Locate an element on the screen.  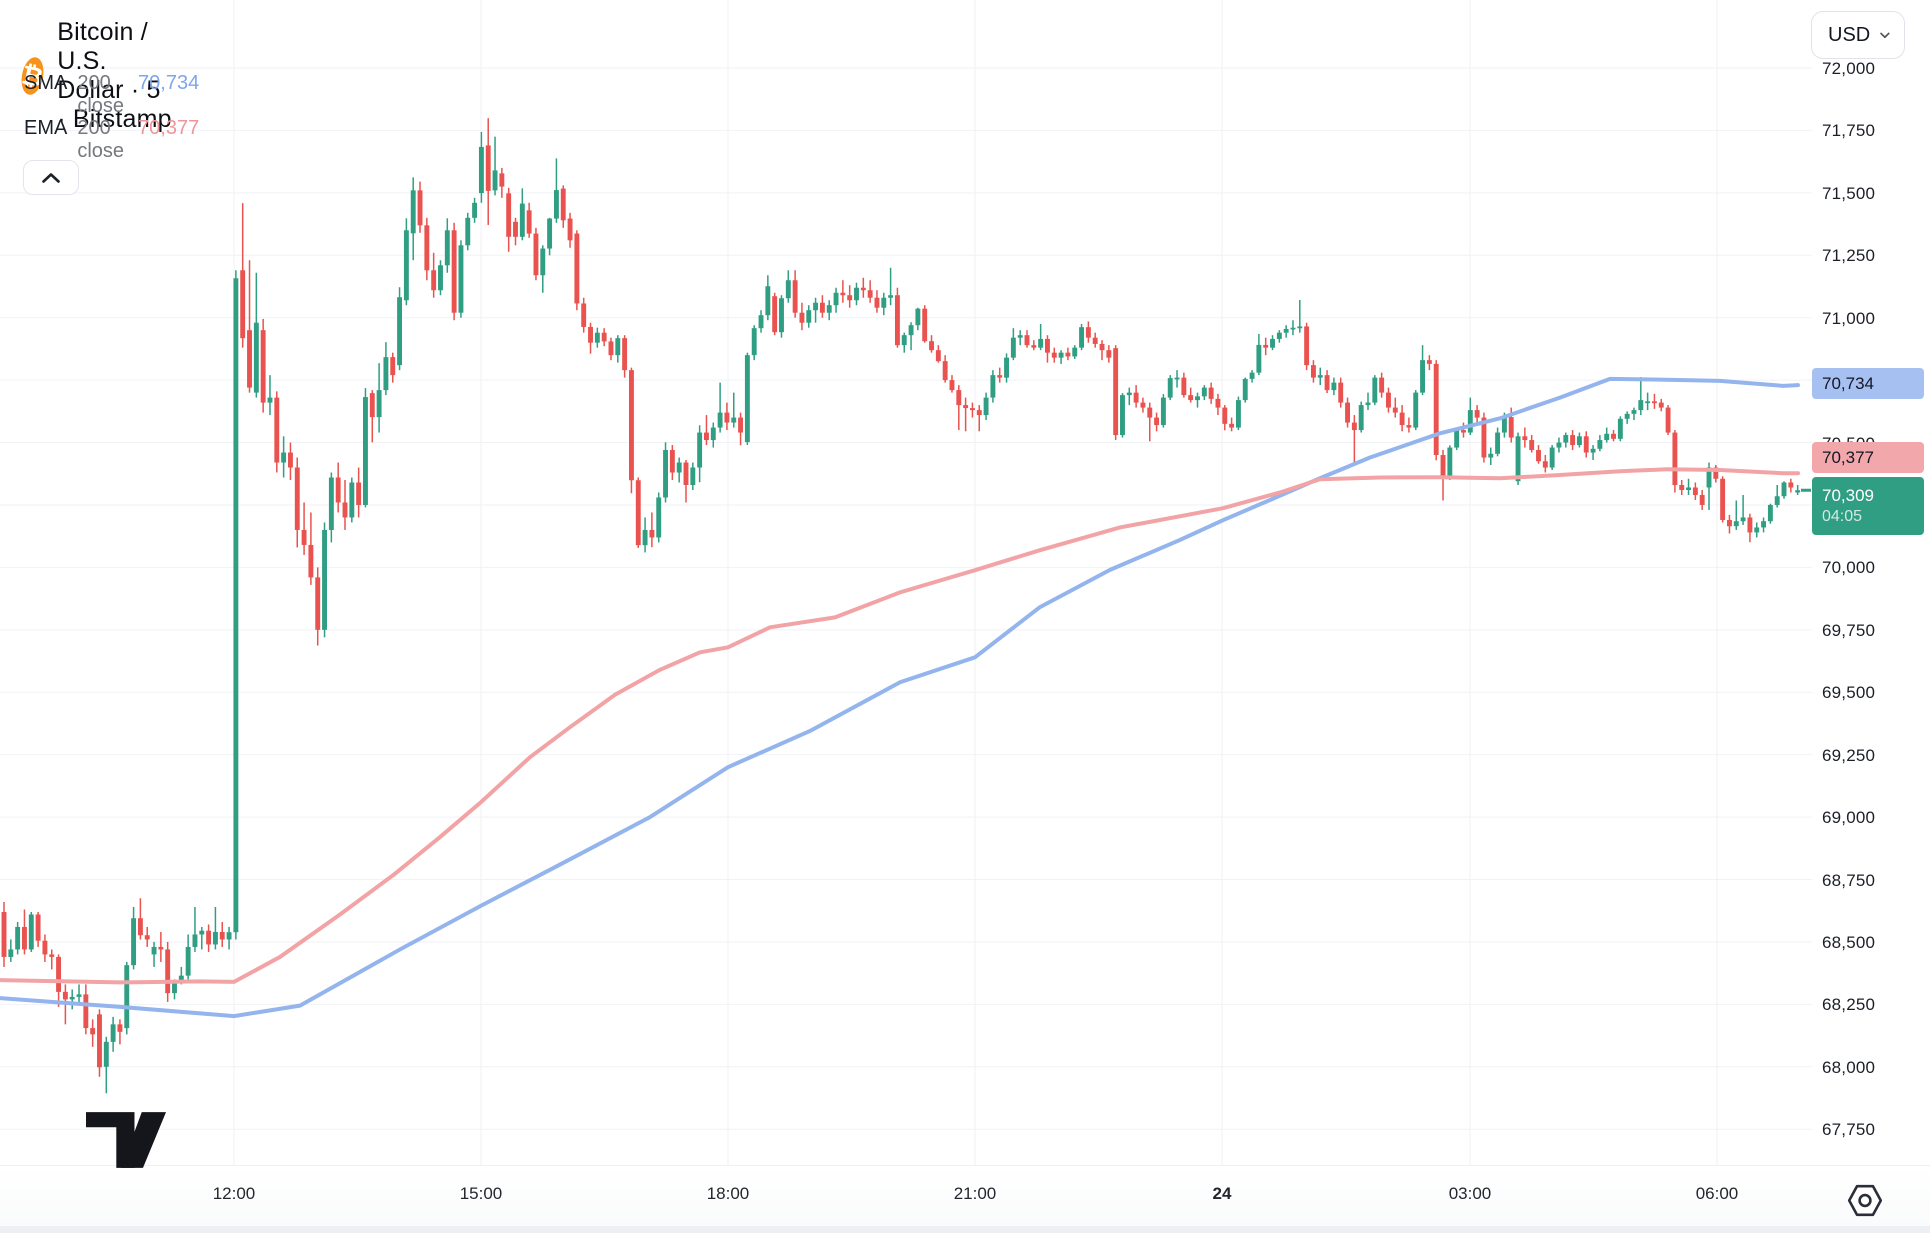
price-badge: 70,309 04:05 is located at coordinates (1868, 506).